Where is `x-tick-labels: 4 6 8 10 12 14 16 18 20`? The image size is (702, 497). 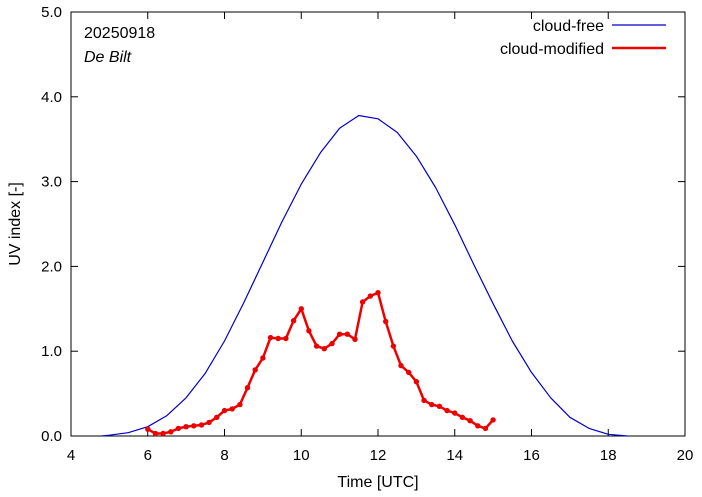 x-tick-labels: 4 6 8 10 12 14 16 18 20 is located at coordinates (380, 455).